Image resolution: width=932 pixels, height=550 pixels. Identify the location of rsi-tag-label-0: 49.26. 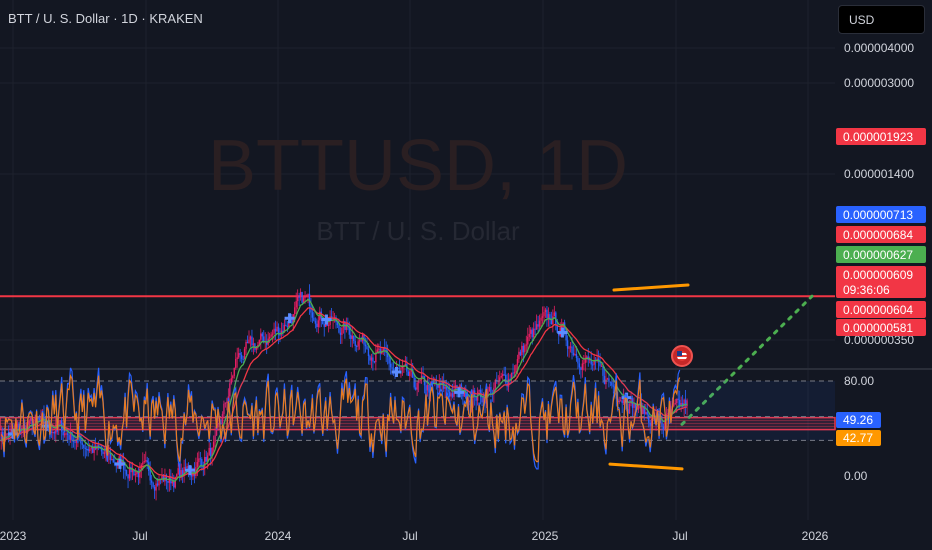
(858, 420).